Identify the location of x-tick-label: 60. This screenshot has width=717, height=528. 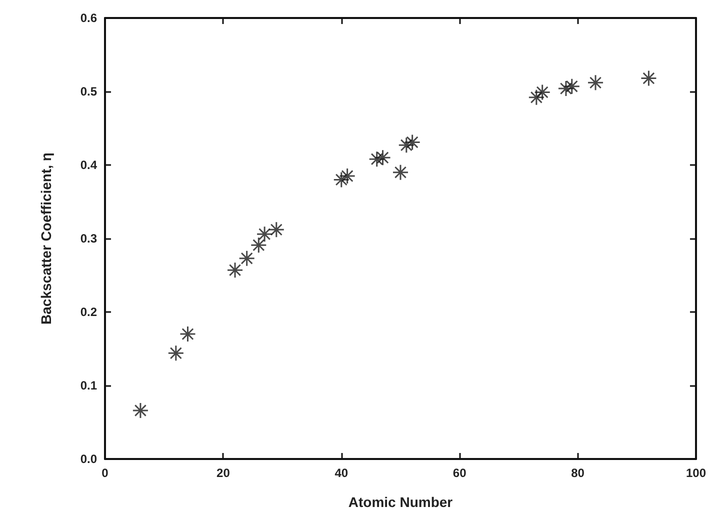
(459, 473).